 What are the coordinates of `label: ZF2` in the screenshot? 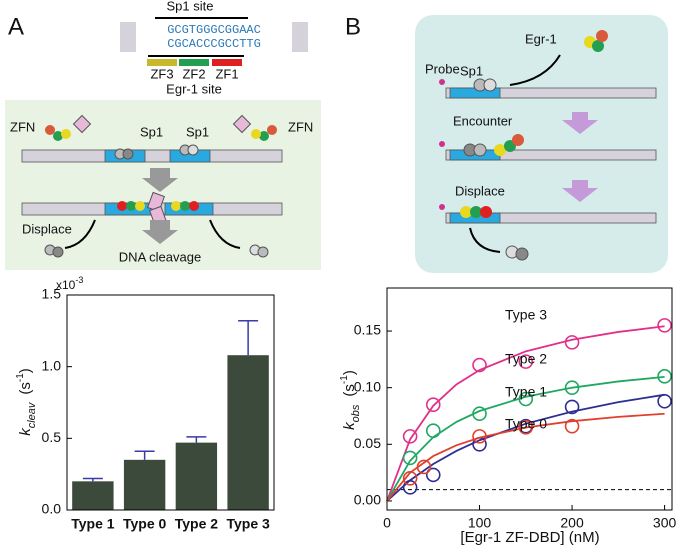 It's located at (193, 73).